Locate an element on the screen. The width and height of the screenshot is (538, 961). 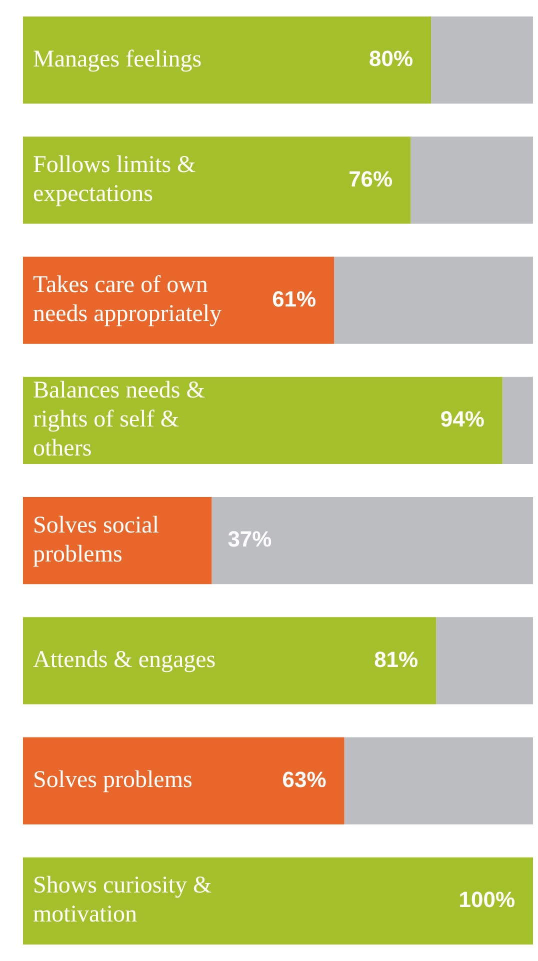
y-tick-label: Follows limits & expectations is located at coordinates (114, 179).